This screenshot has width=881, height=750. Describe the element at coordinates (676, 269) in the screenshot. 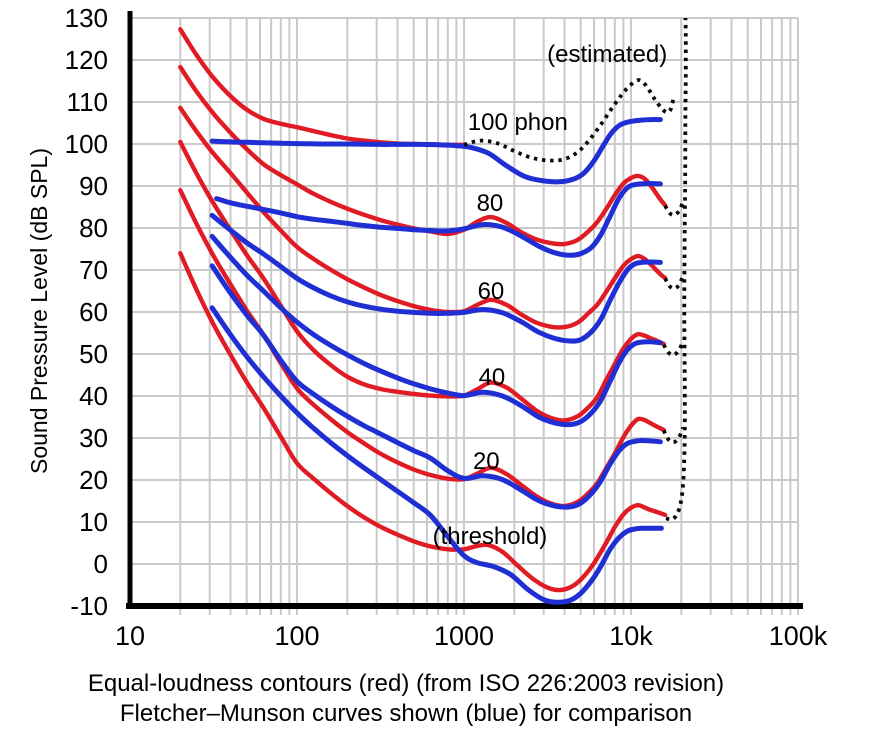

I see `series-est-threshold-rise` at that location.